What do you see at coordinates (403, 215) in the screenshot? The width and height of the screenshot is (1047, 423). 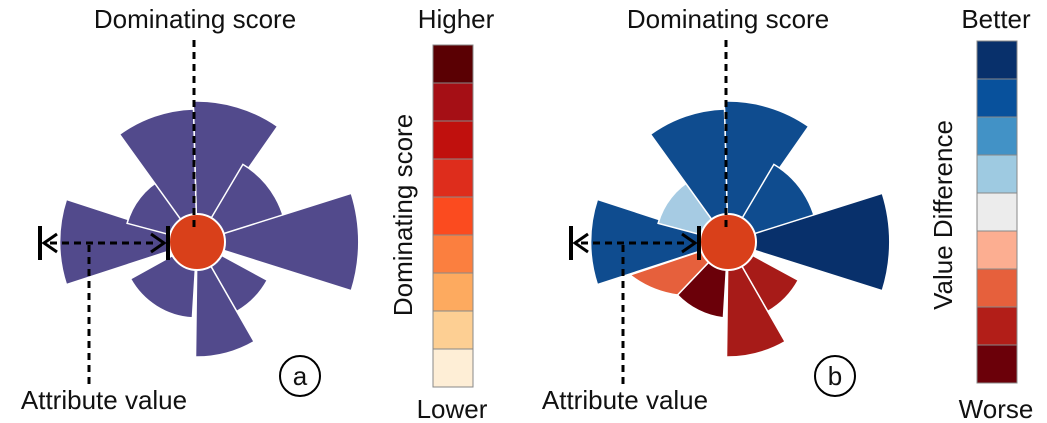 I see `legend-a-axis-label: Dominating score` at bounding box center [403, 215].